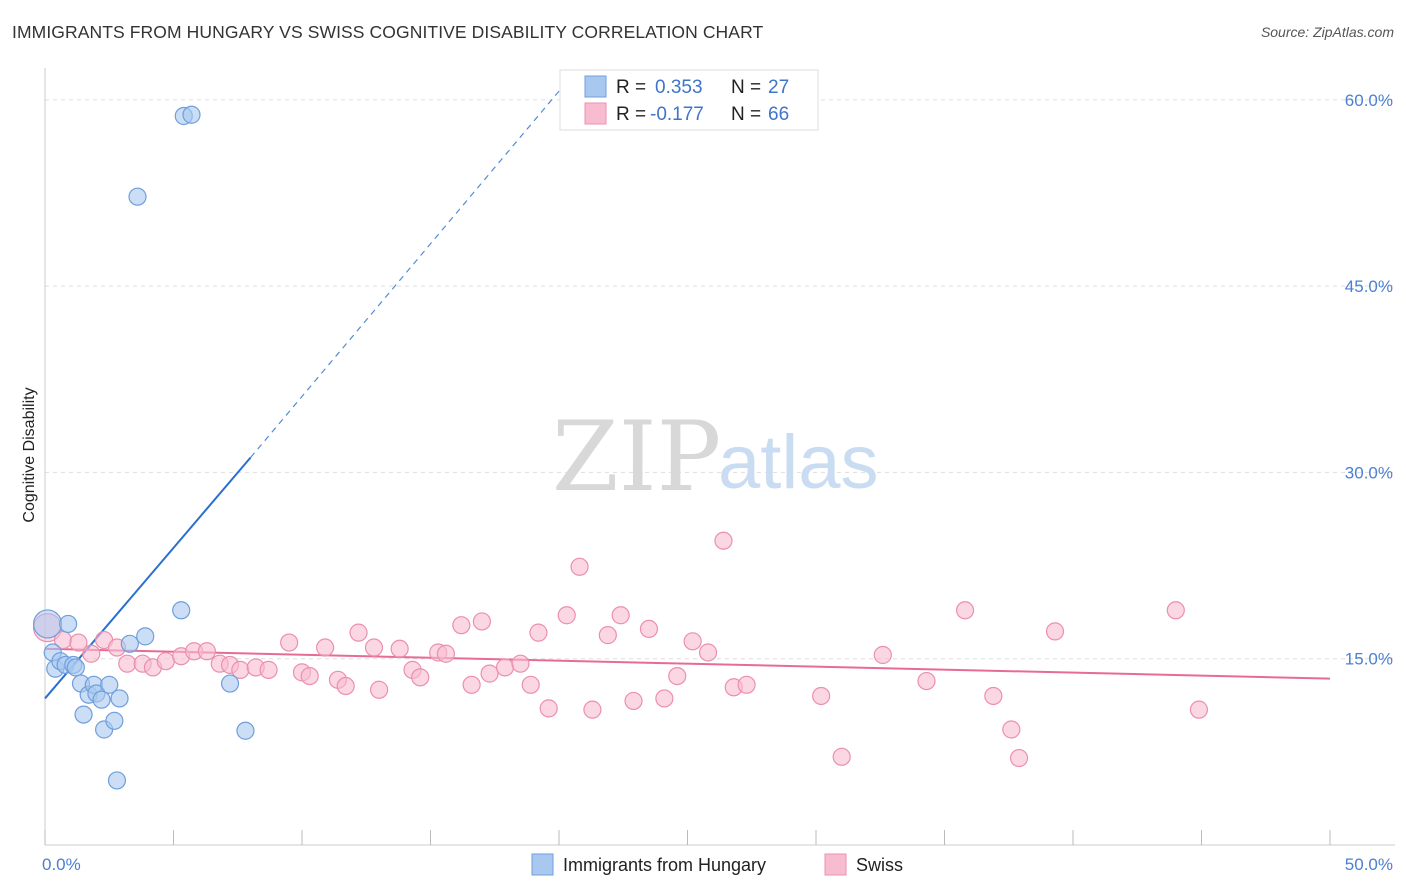 This screenshot has width=1406, height=892. I want to click on source-label: Source: ZipAtlas.com, so click(1327, 32).